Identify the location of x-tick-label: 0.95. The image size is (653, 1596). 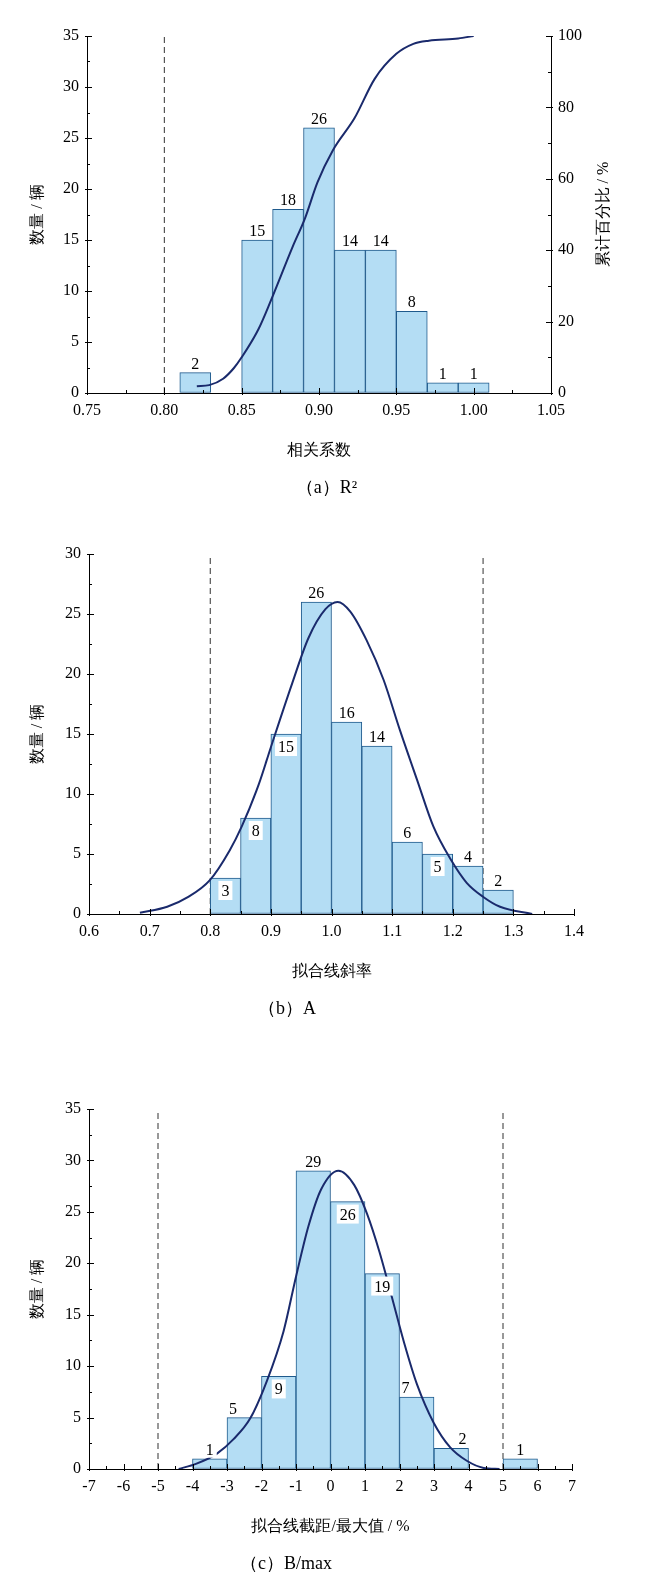
(396, 409).